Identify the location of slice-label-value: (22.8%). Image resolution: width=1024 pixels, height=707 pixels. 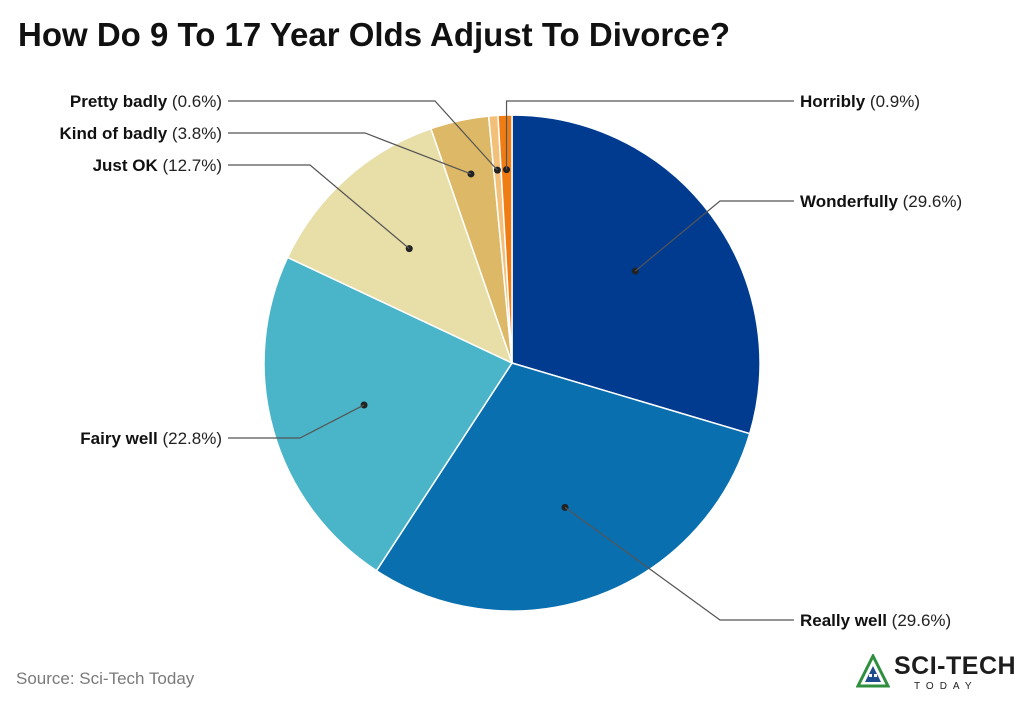
(192, 438).